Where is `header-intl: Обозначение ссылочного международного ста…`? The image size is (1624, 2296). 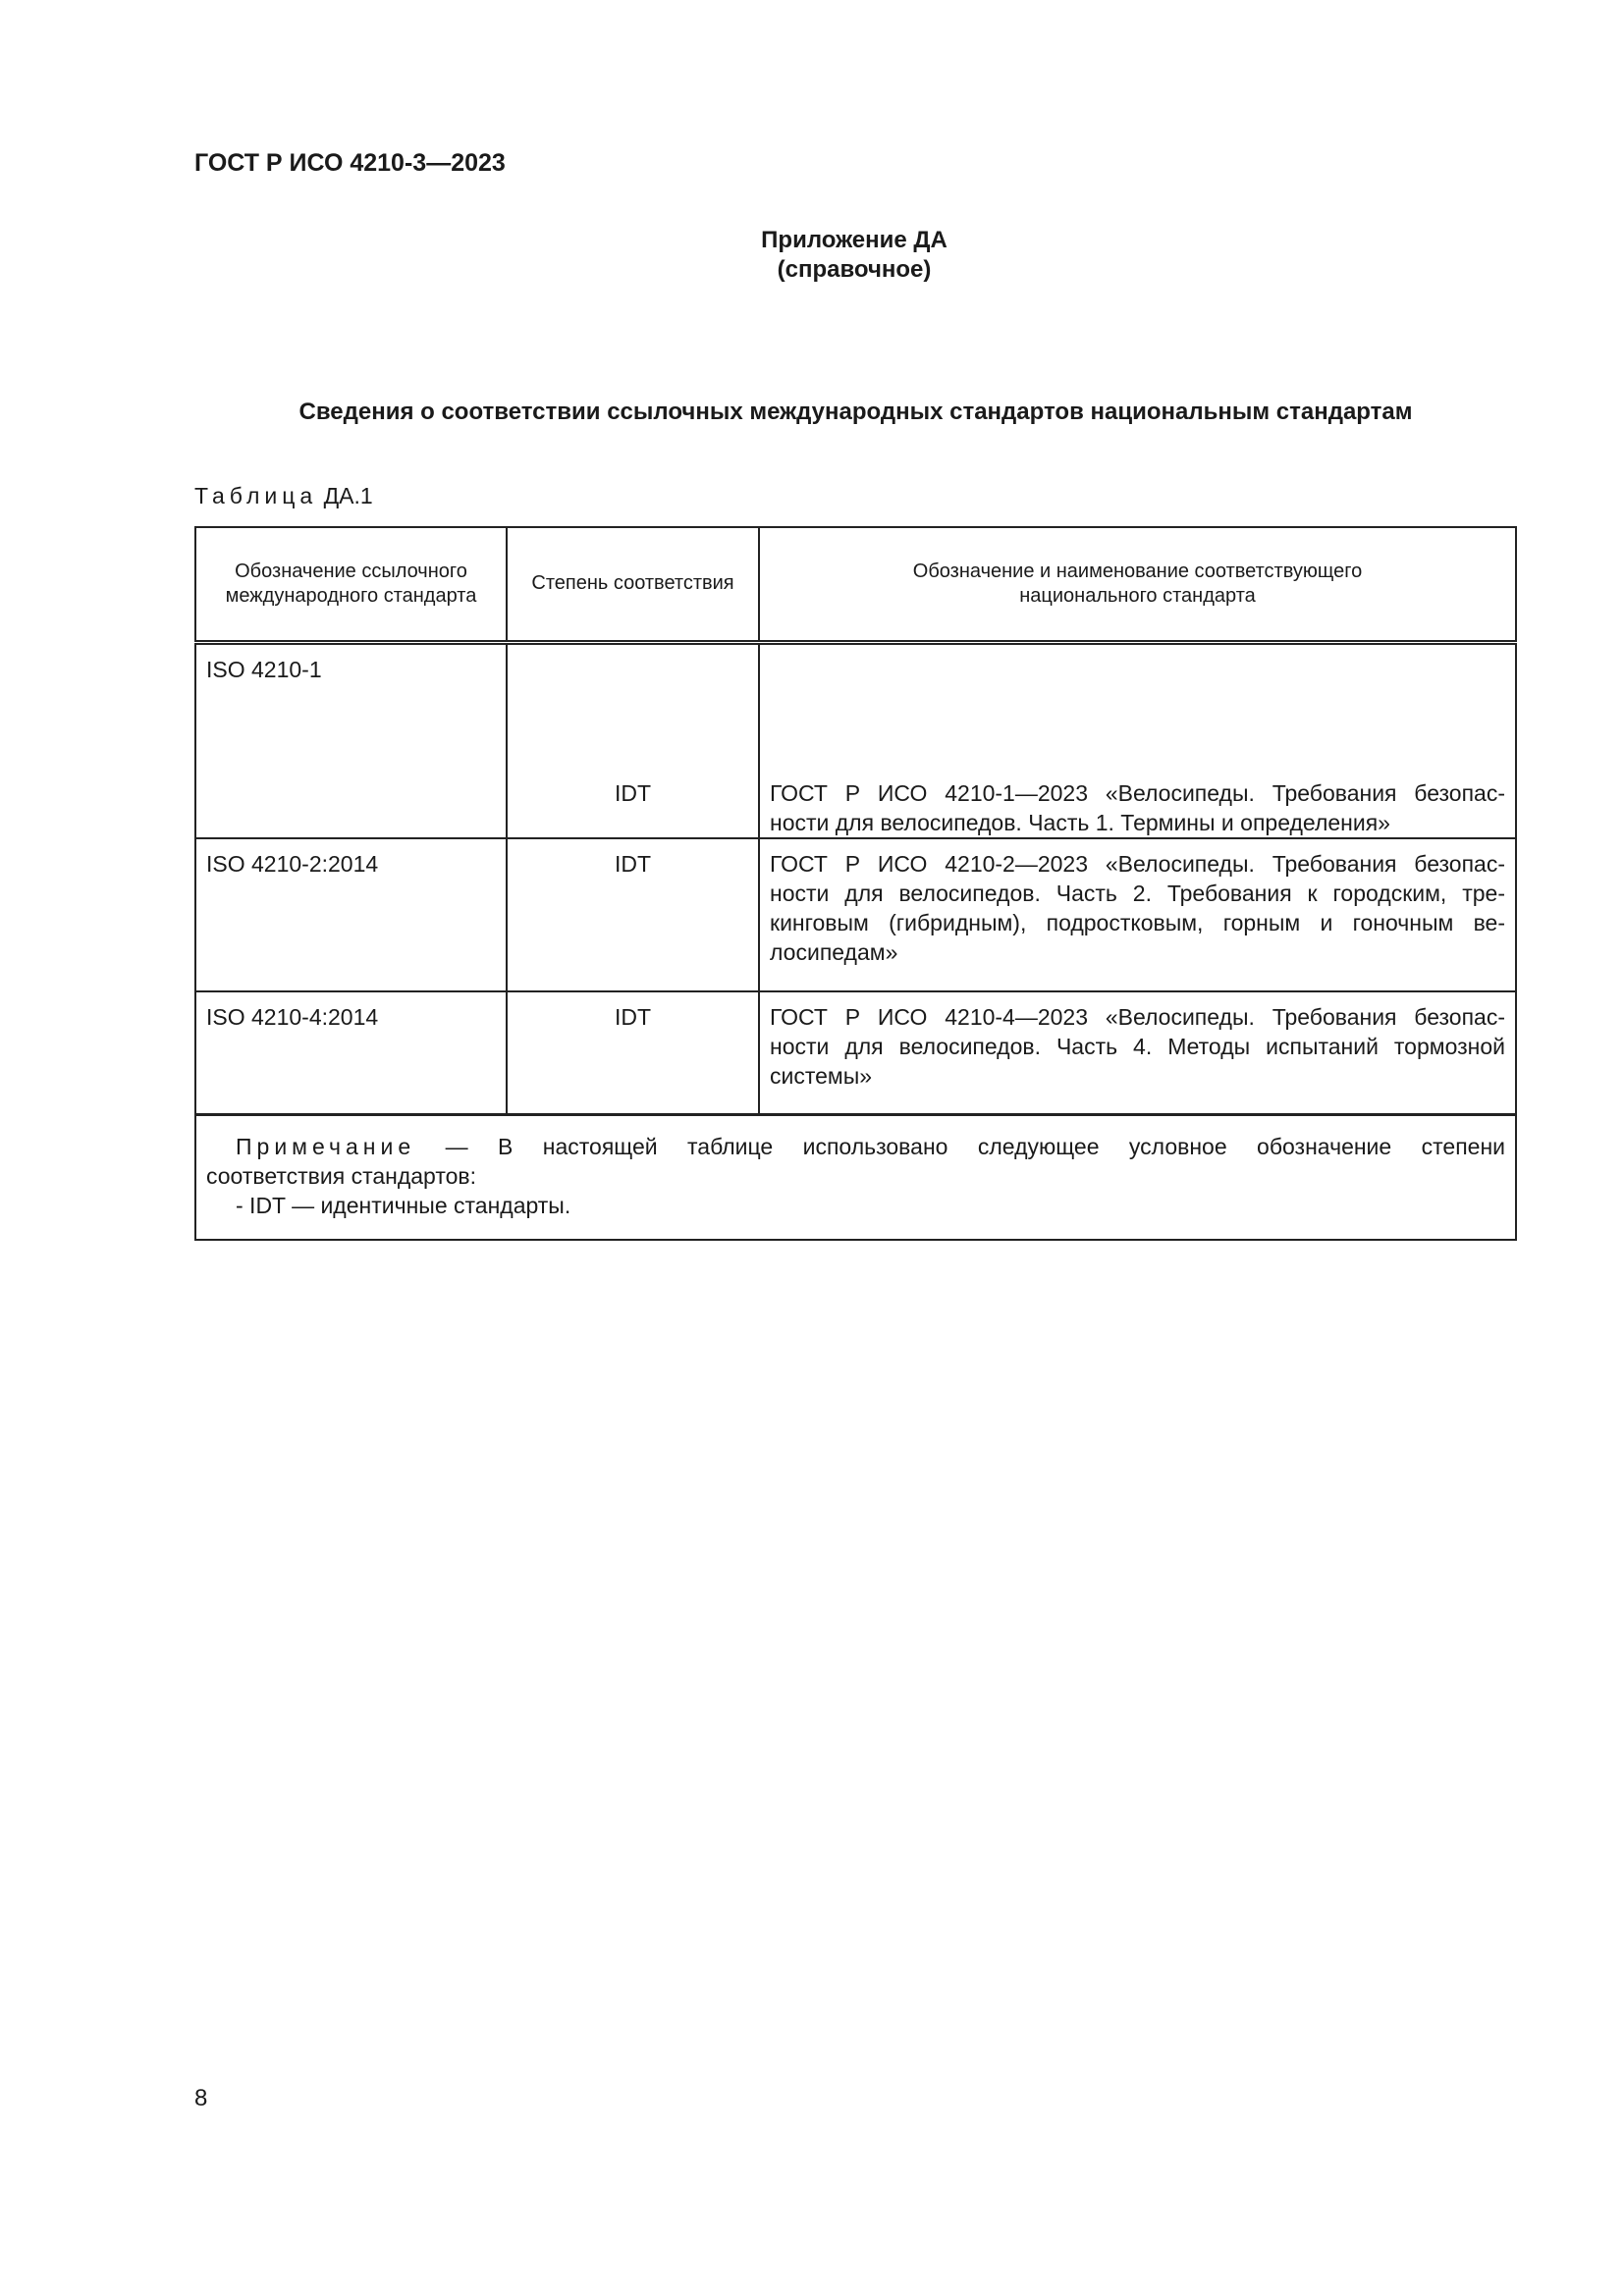 header-intl: Обозначение ссылочного международного ста… is located at coordinates (351, 586).